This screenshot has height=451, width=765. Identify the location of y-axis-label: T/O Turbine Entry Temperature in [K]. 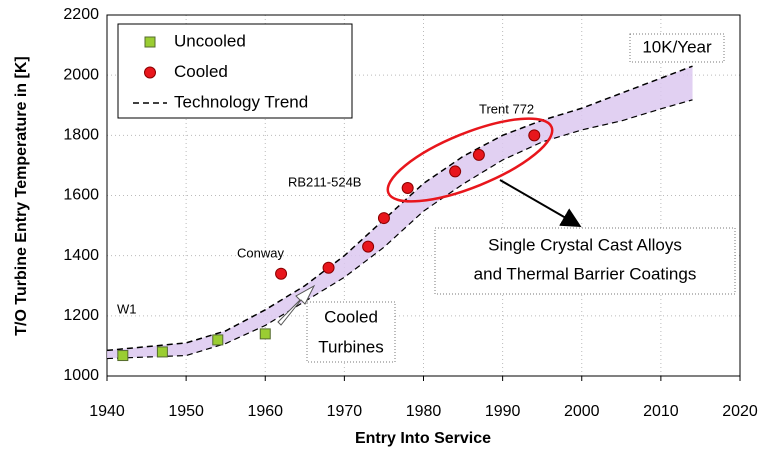
(21, 195).